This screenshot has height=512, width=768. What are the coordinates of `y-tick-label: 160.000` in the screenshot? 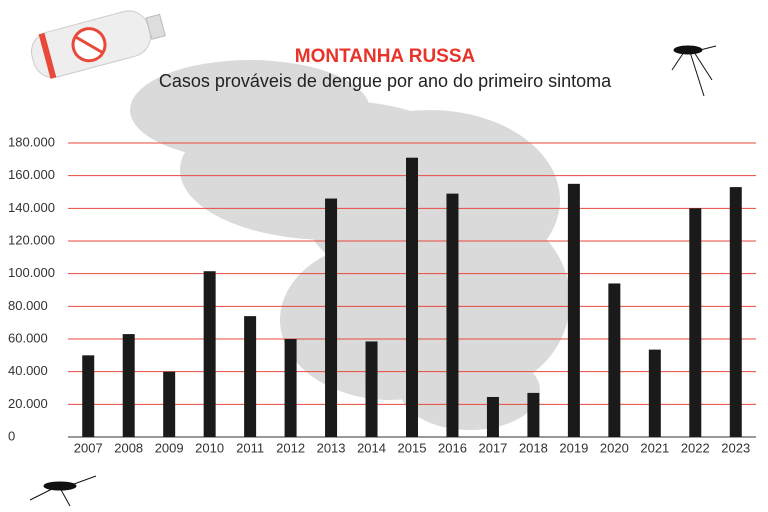 It's located at (31, 174).